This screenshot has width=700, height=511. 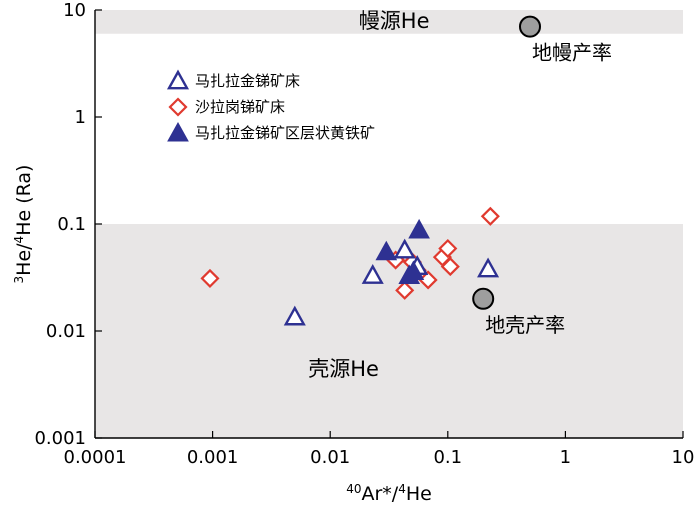 I want to click on annotations: 幔源He 壳源He, so click(x=368, y=195).